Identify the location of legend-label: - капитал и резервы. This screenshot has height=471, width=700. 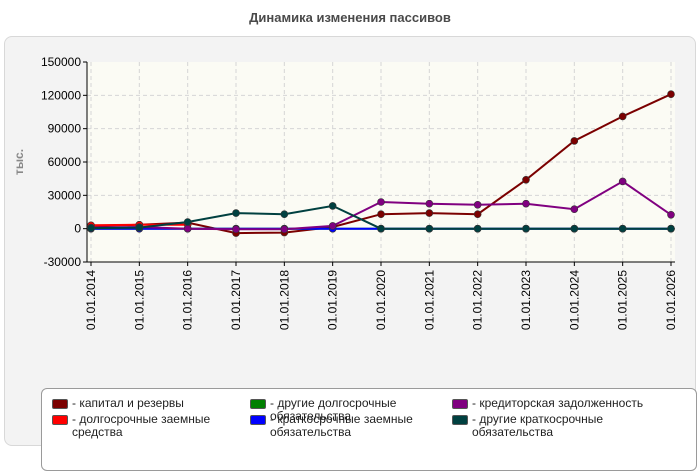
(128, 403).